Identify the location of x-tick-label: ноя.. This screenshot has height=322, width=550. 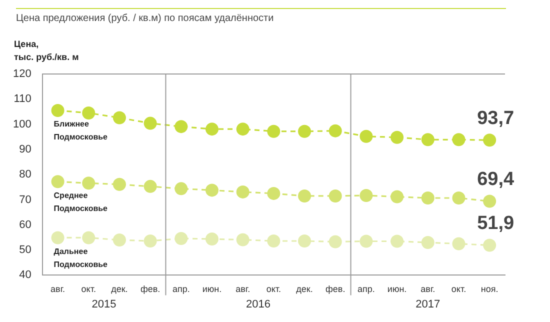
(489, 289).